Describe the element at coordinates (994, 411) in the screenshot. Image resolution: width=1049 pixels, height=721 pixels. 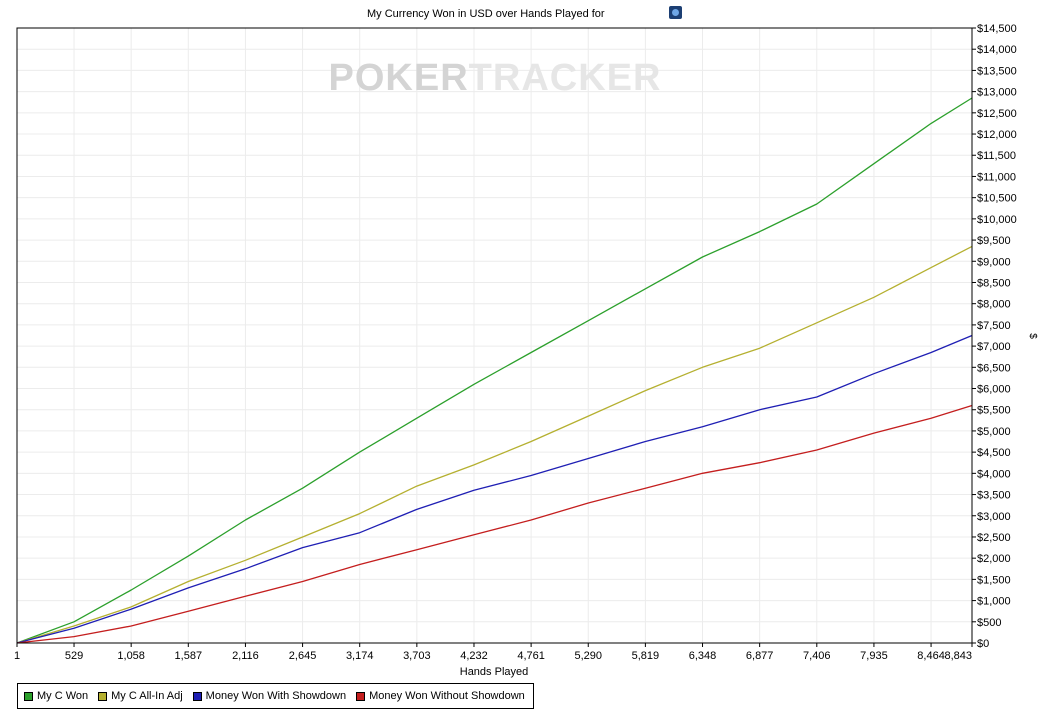
I see `y-tick-label: $5,500` at that location.